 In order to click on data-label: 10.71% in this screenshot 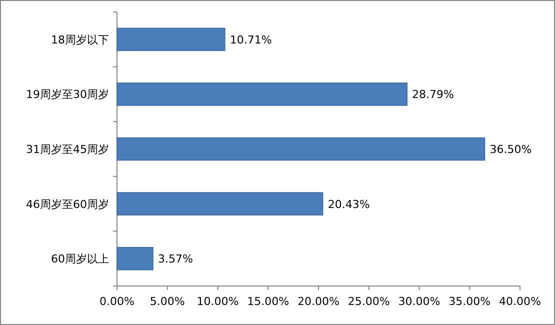, I will do `click(251, 39)`.